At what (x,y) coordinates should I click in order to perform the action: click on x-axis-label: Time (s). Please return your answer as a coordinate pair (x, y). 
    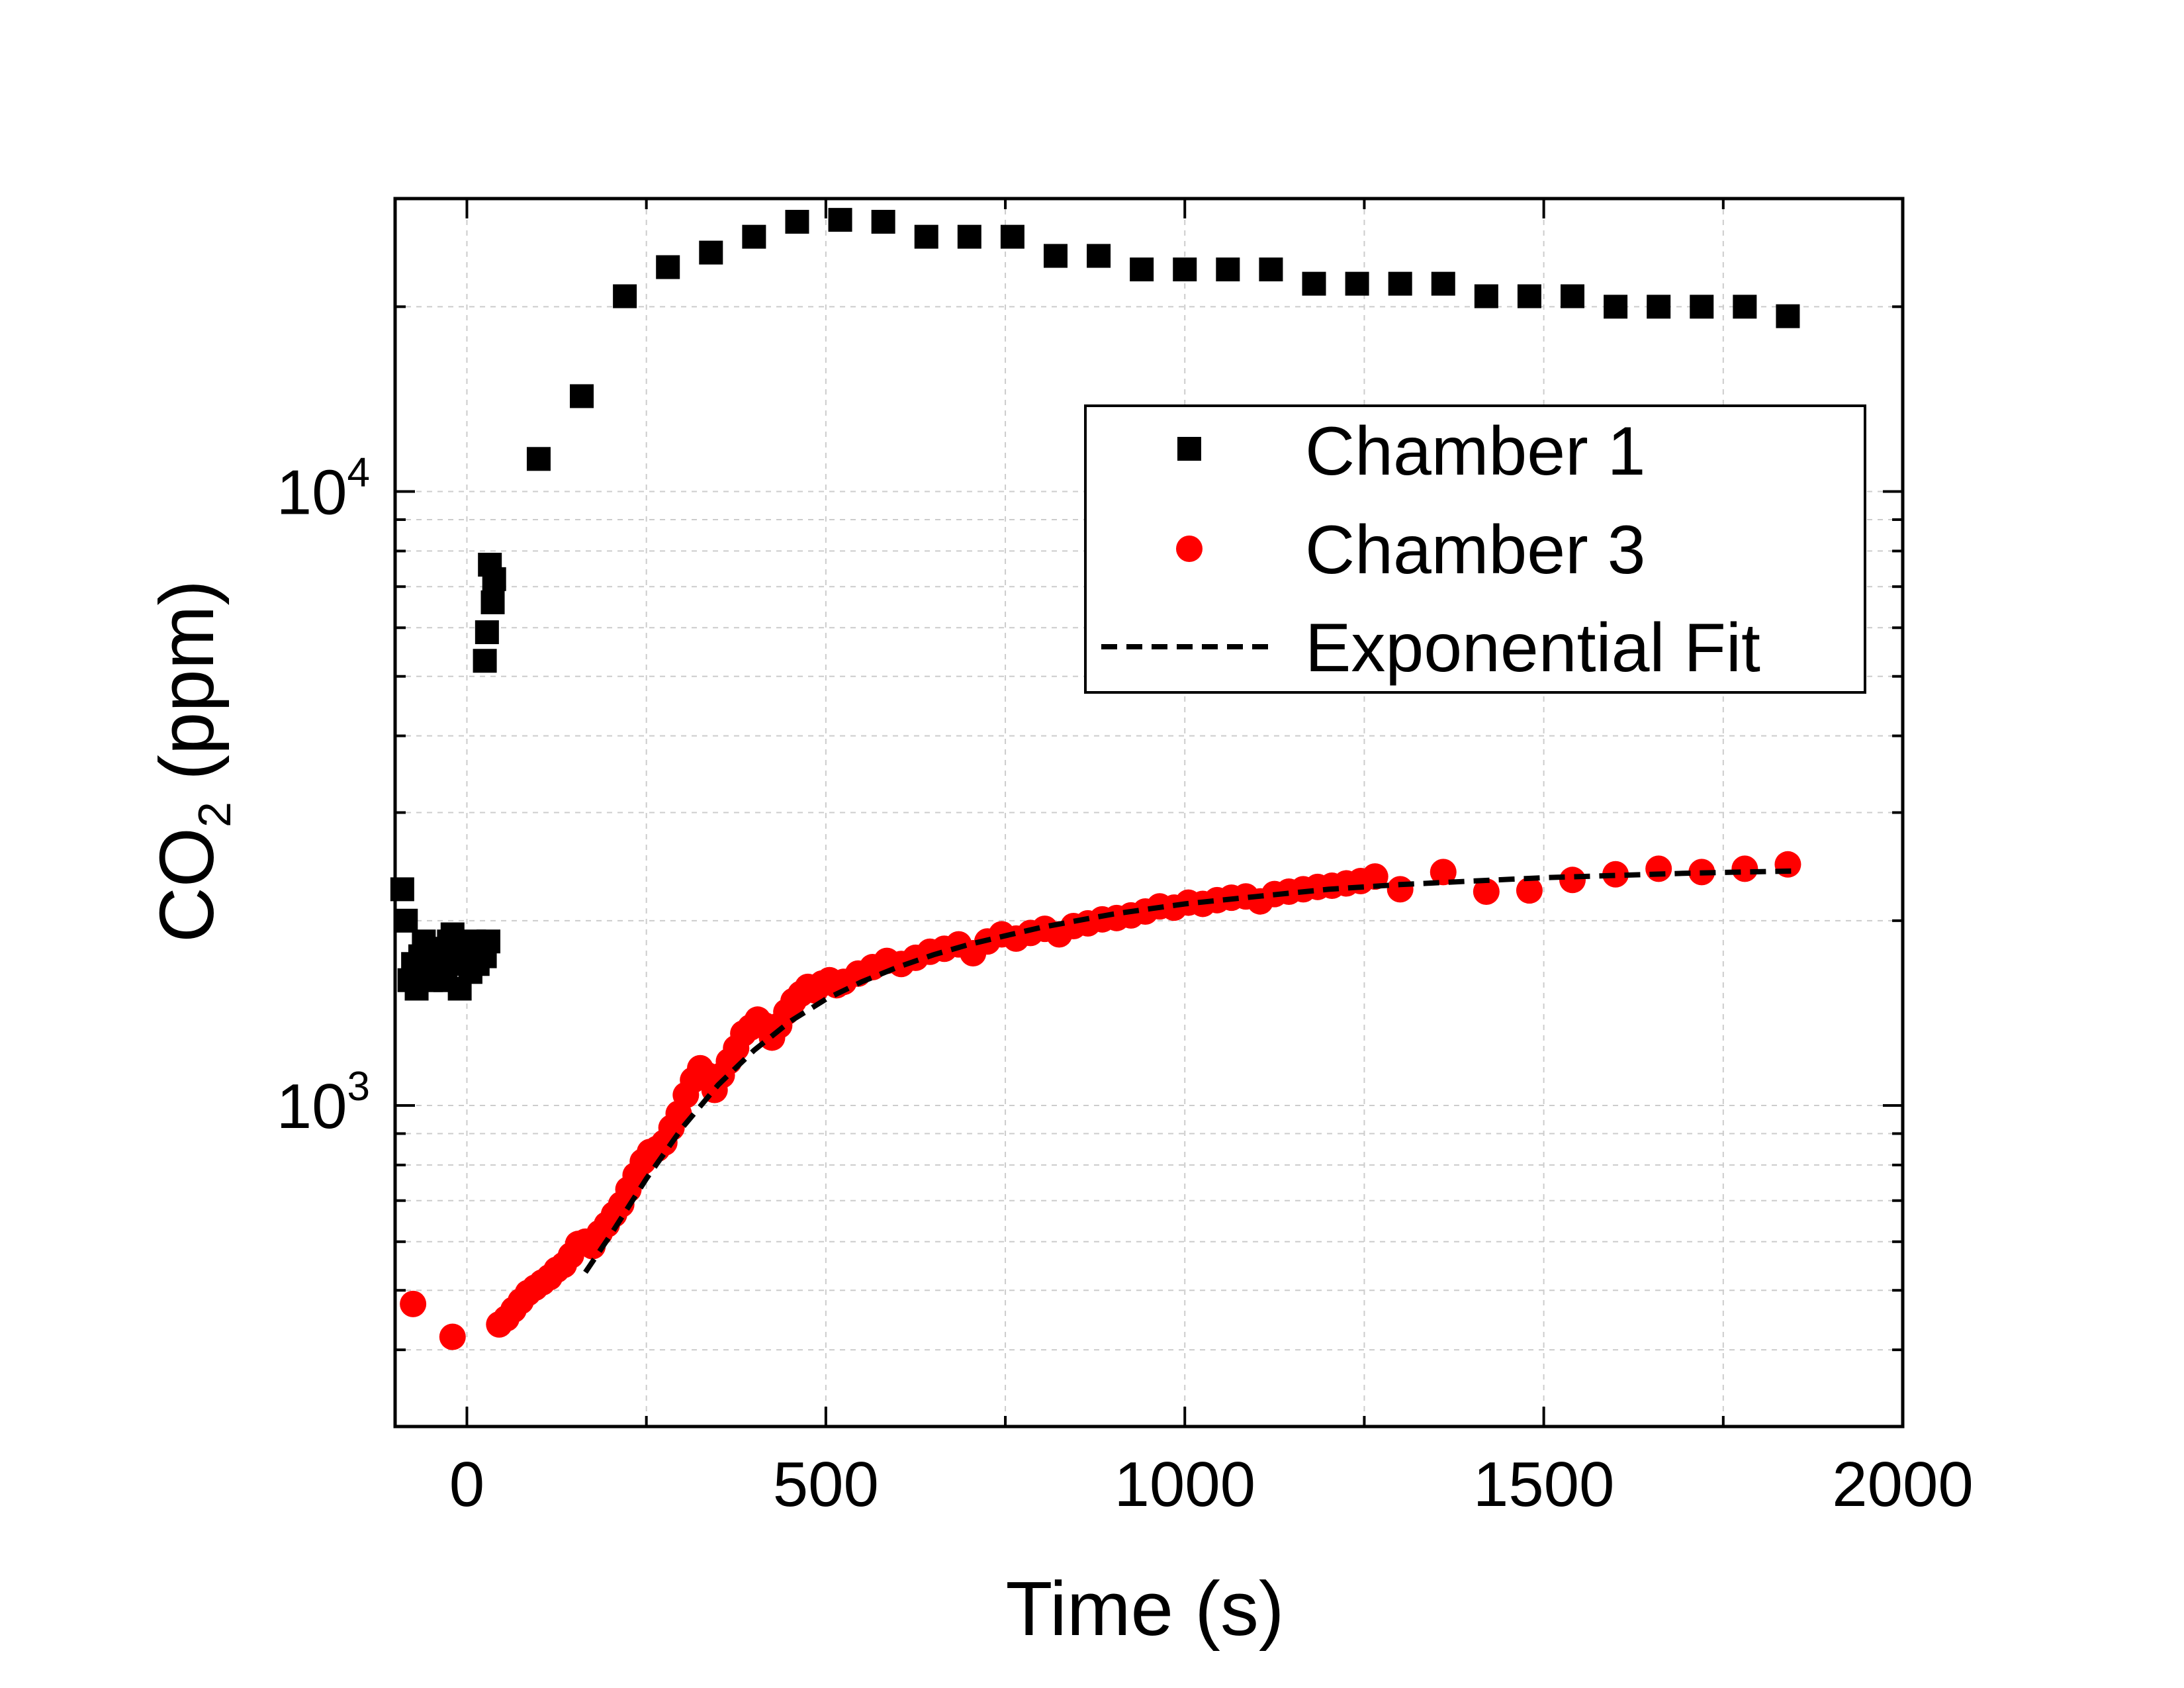
    Looking at the image, I should click on (1145, 1609).